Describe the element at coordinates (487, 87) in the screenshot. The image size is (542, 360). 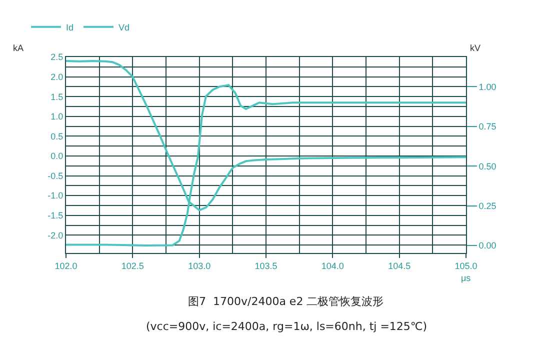
I see `y2-tick-label: 1.00` at that location.